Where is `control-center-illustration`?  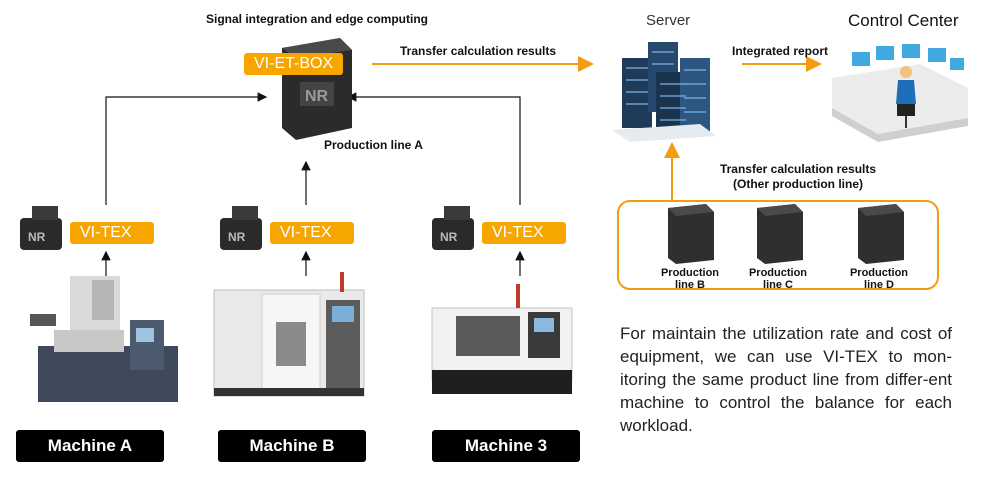
control-center-illustration is located at coordinates (900, 93).